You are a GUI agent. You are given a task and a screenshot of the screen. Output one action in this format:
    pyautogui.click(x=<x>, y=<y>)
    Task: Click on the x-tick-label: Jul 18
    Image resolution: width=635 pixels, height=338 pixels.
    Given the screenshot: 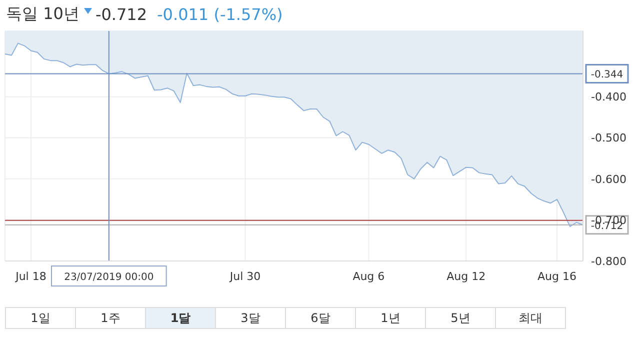 What is the action you would take?
    pyautogui.click(x=30, y=276)
    